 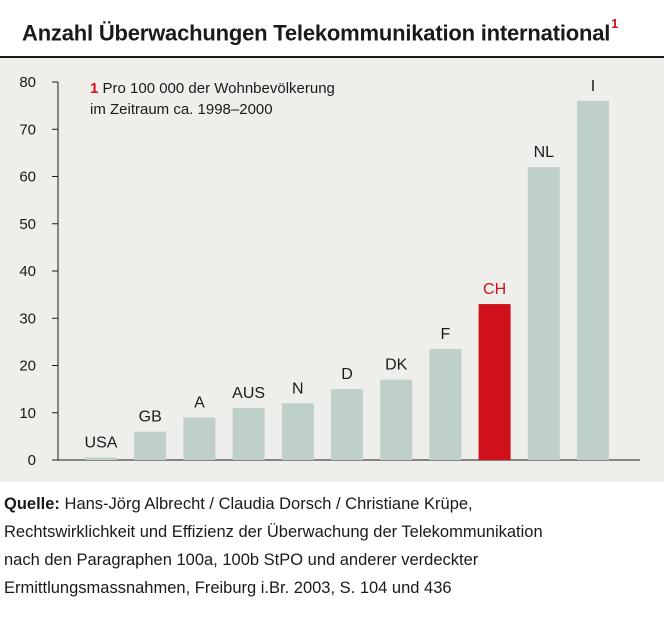 I want to click on title-divider, so click(x=332, y=57).